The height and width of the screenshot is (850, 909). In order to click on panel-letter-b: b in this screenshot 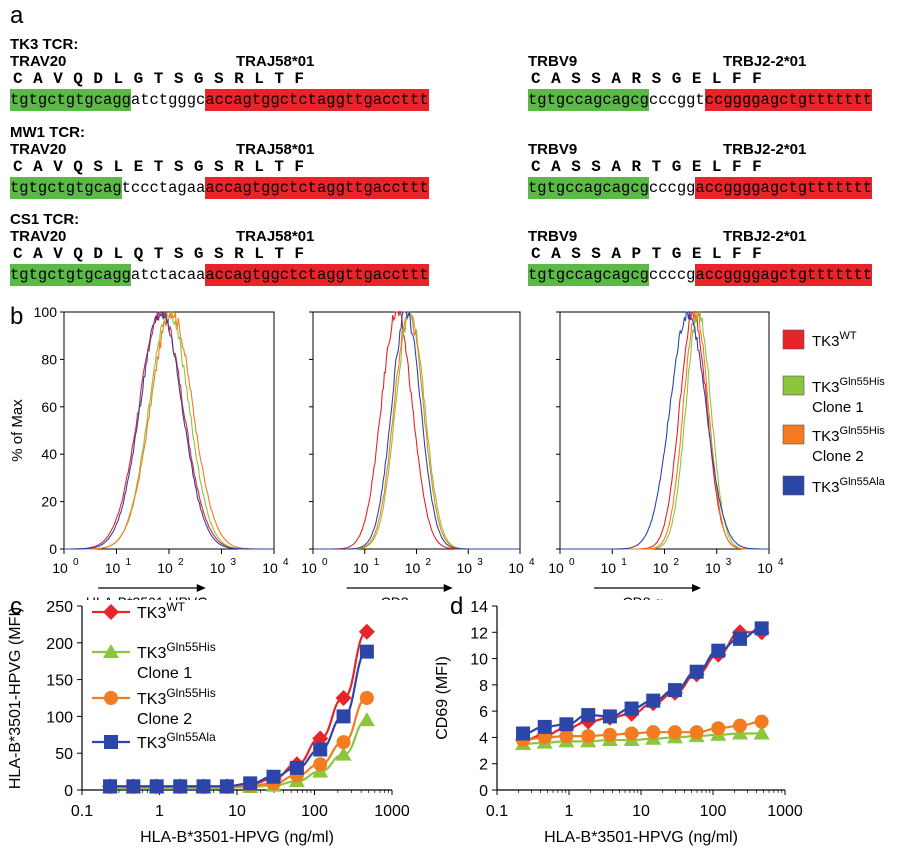, I will do `click(17, 316)`.